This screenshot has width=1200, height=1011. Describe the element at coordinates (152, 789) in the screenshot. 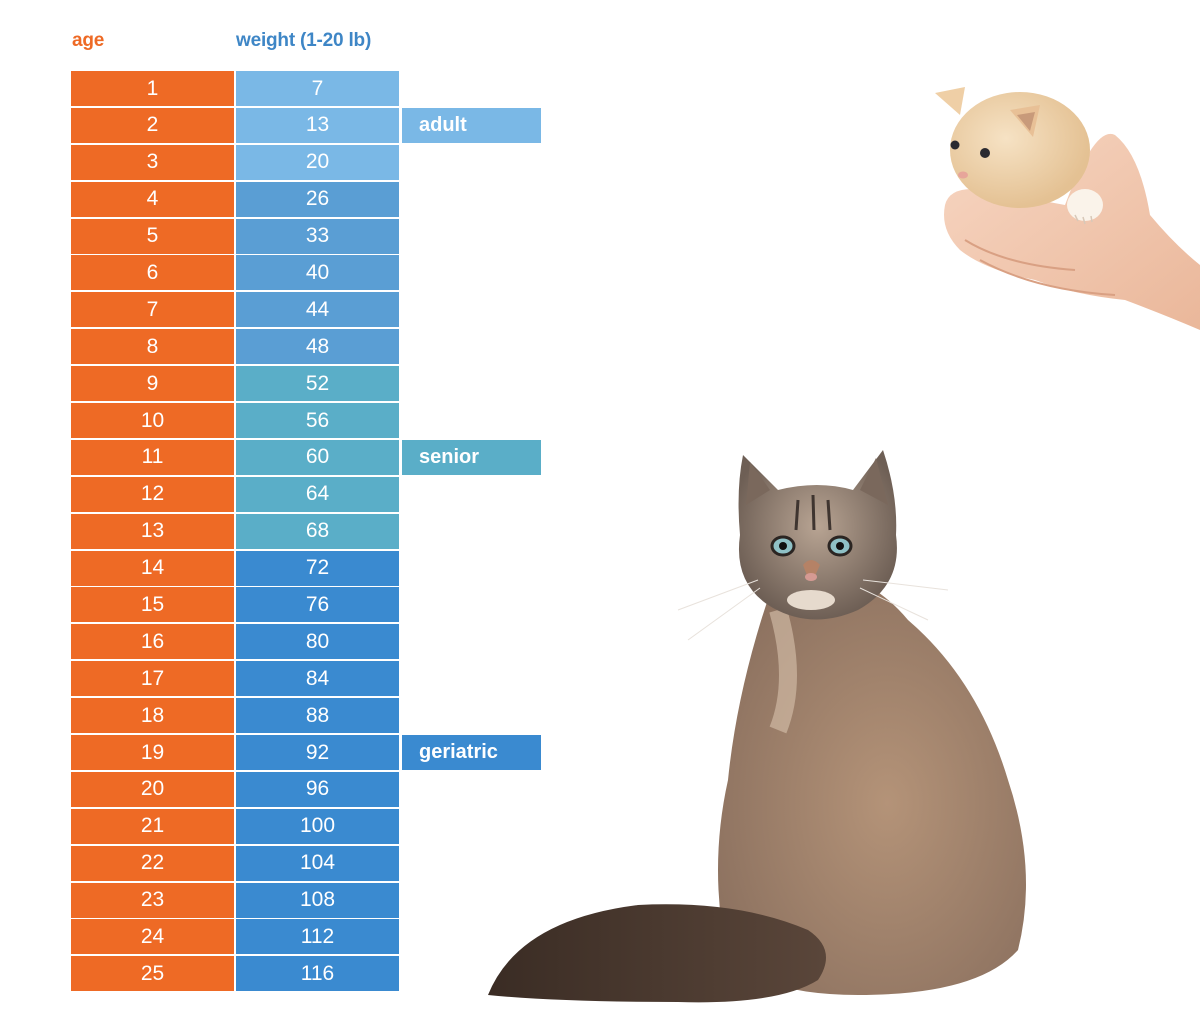

I see `age-cell: 20` at that location.